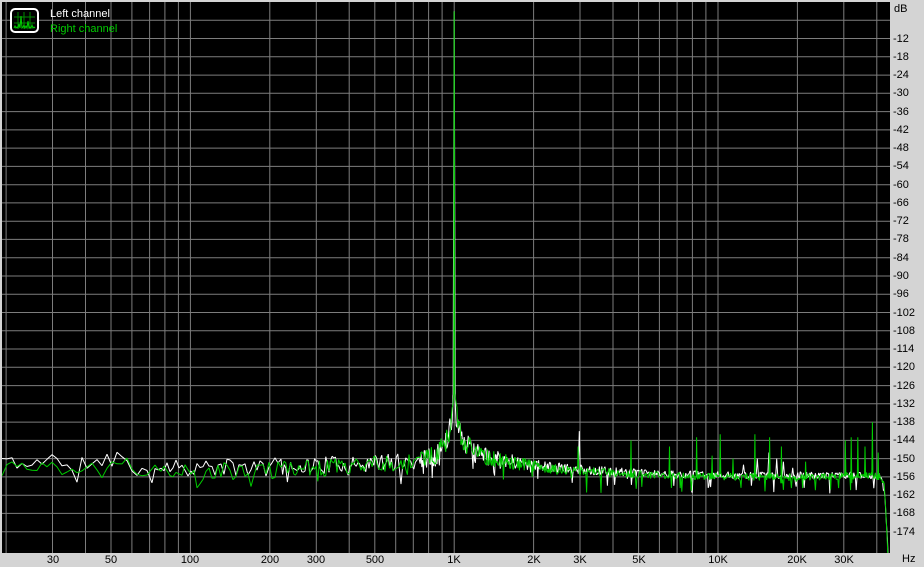 The width and height of the screenshot is (924, 567). I want to click on y-axis-unit-label: dB, so click(901, 9).